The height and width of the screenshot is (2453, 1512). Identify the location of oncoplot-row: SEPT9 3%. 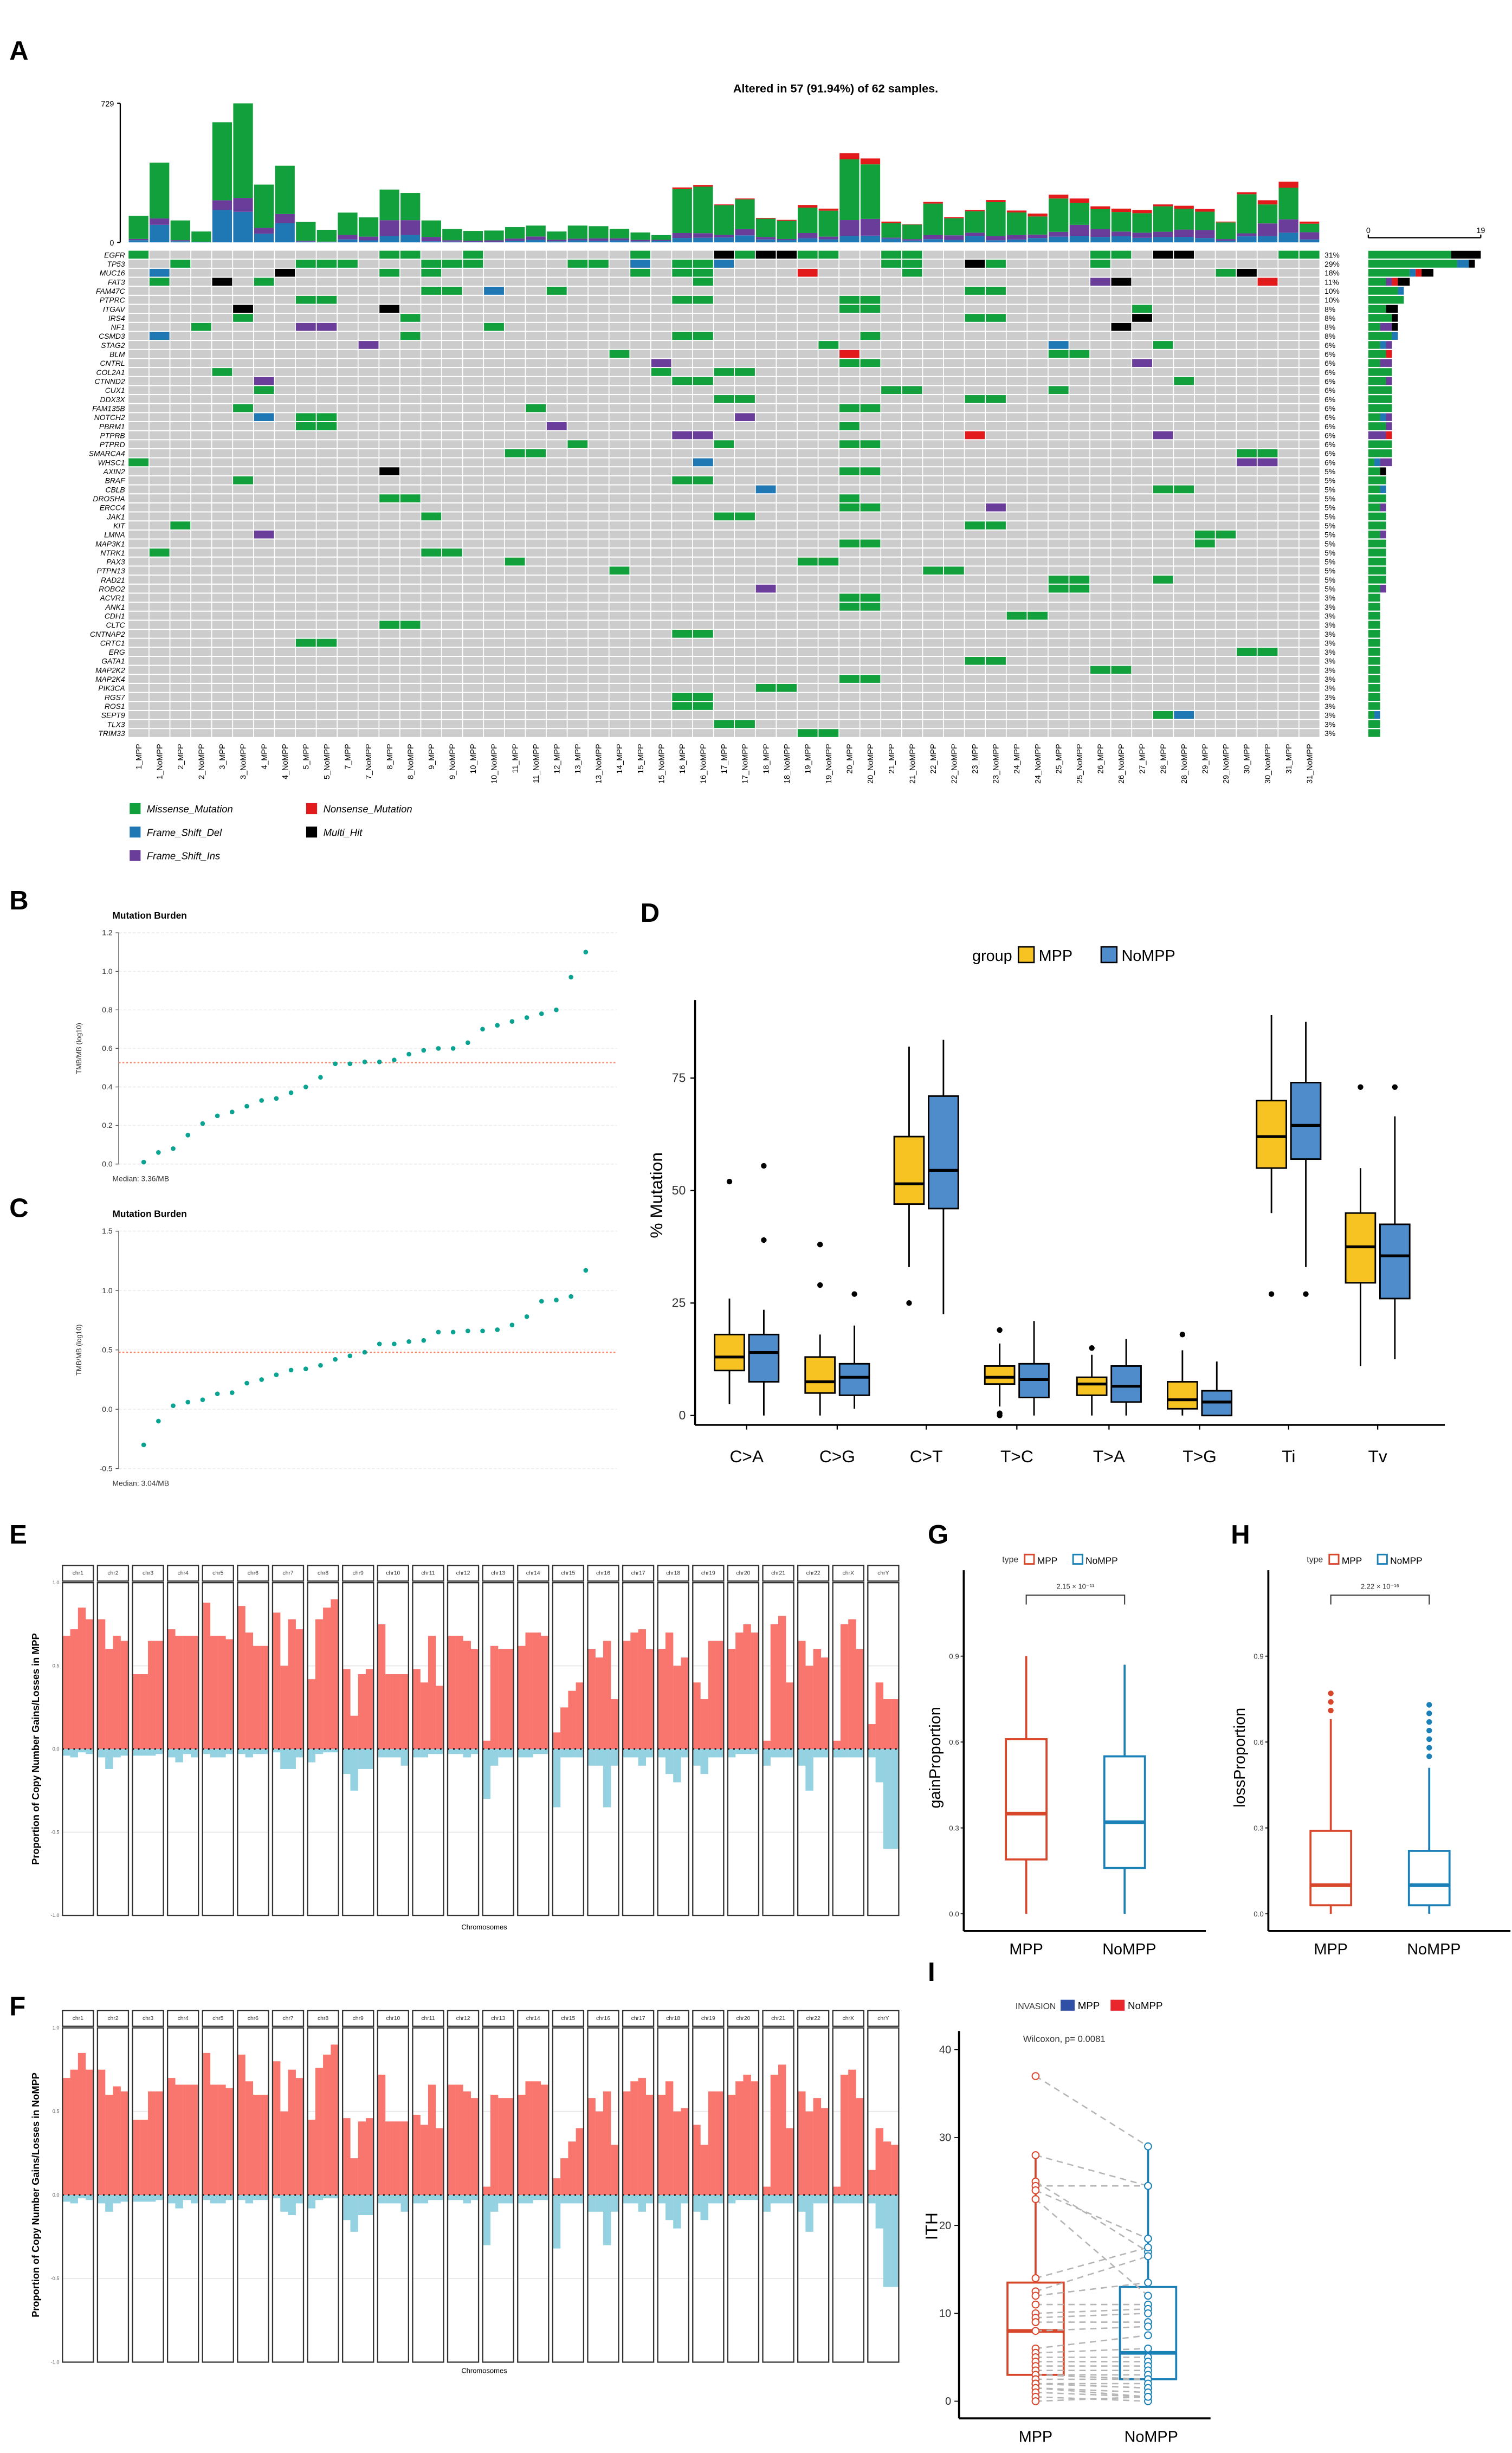
(718, 716).